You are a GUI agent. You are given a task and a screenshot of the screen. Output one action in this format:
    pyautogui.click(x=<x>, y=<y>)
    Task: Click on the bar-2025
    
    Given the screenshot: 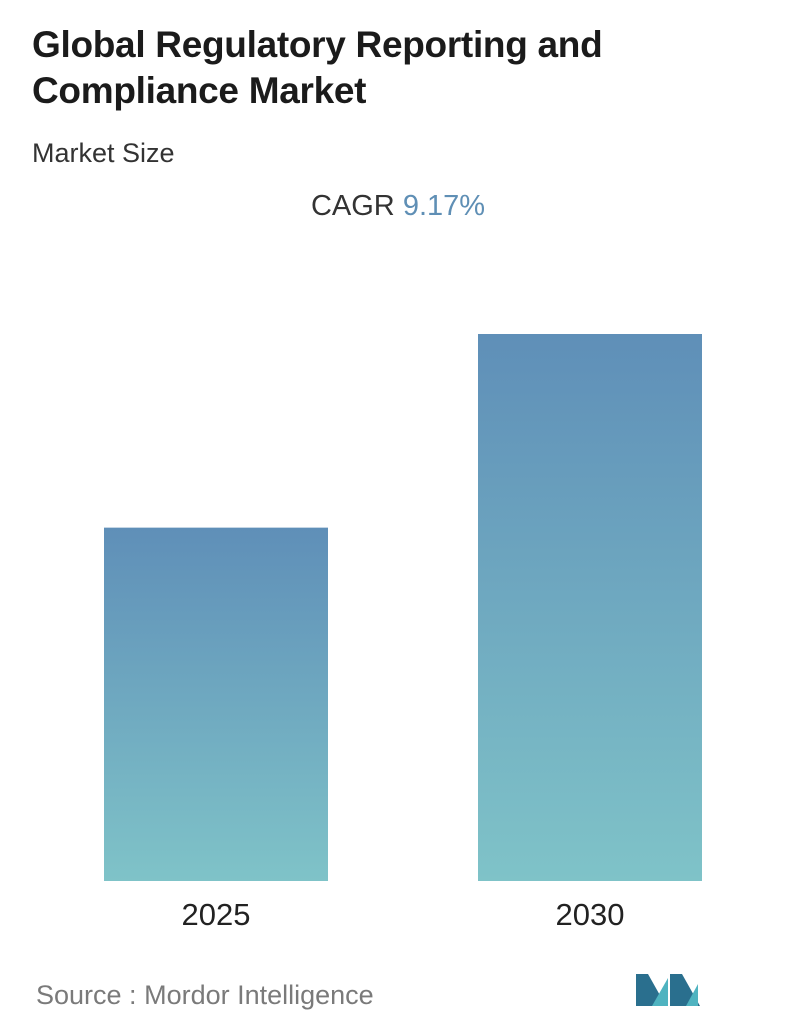 What is the action you would take?
    pyautogui.click(x=216, y=704)
    